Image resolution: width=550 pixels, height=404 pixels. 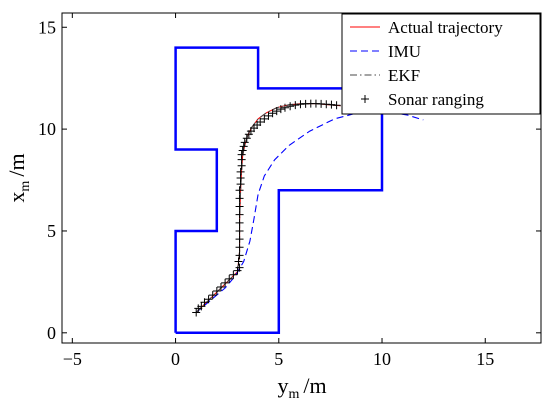 What do you see at coordinates (404, 51) in the screenshot?
I see `legend-label: IMU` at bounding box center [404, 51].